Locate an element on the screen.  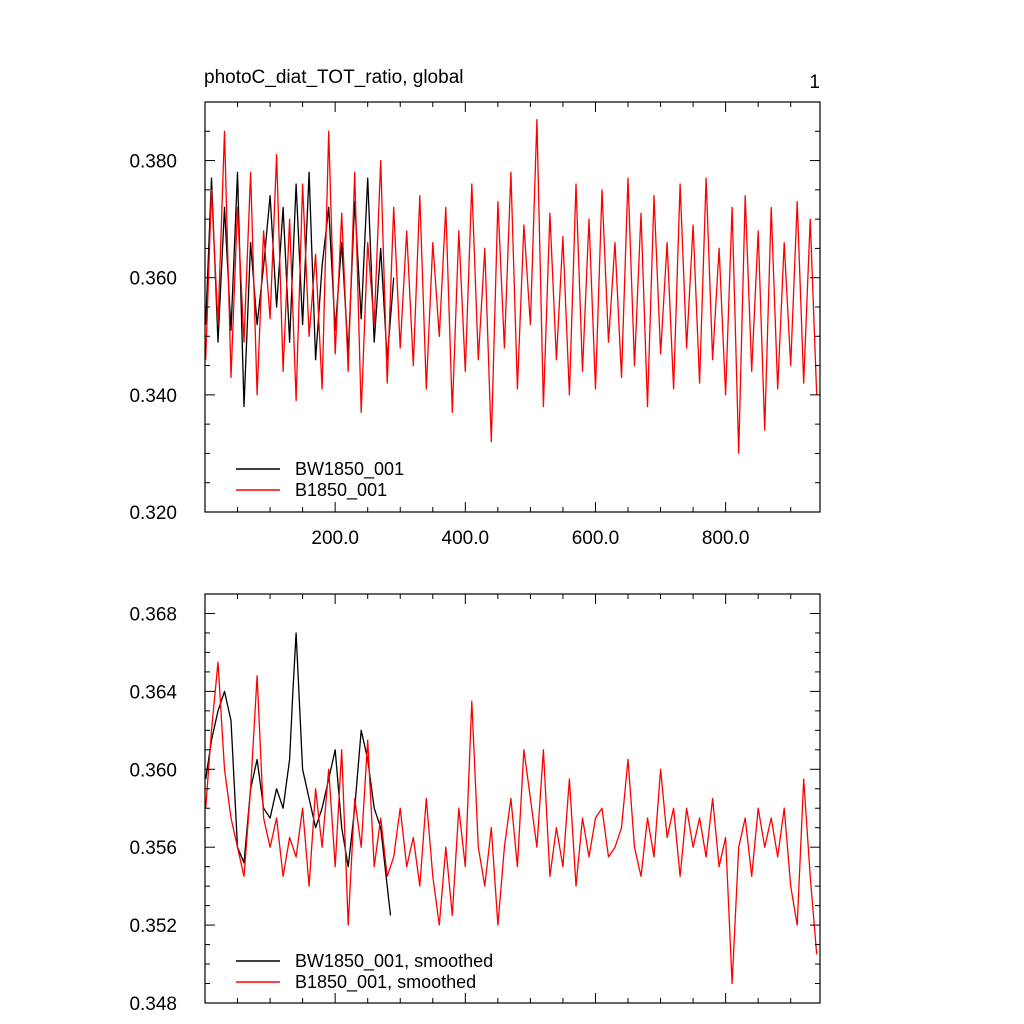
y-tick-label: 0.340 is located at coordinates (153, 396).